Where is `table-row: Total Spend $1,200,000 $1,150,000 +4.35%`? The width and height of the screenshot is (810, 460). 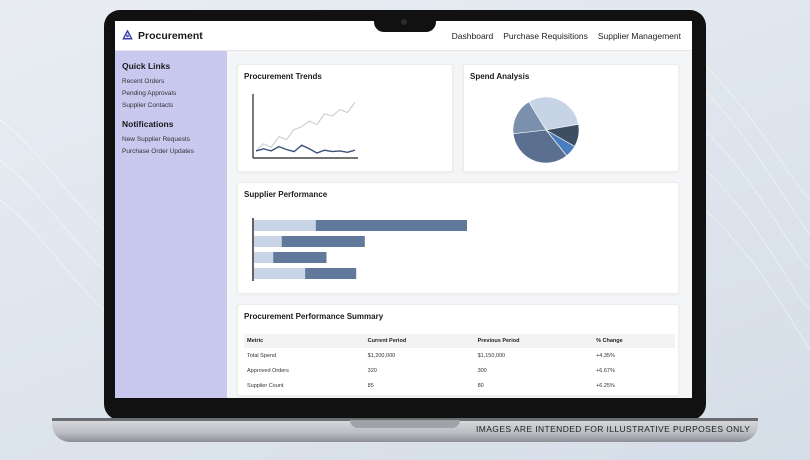 table-row: Total Spend $1,200,000 $1,150,000 +4.35% is located at coordinates (459, 355).